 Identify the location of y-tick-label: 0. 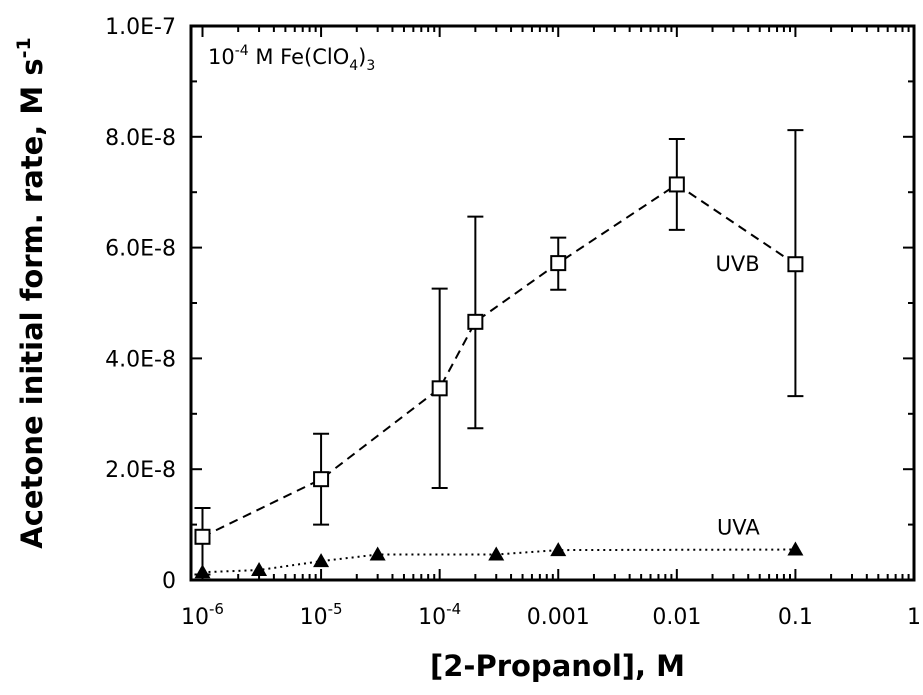
(169, 581).